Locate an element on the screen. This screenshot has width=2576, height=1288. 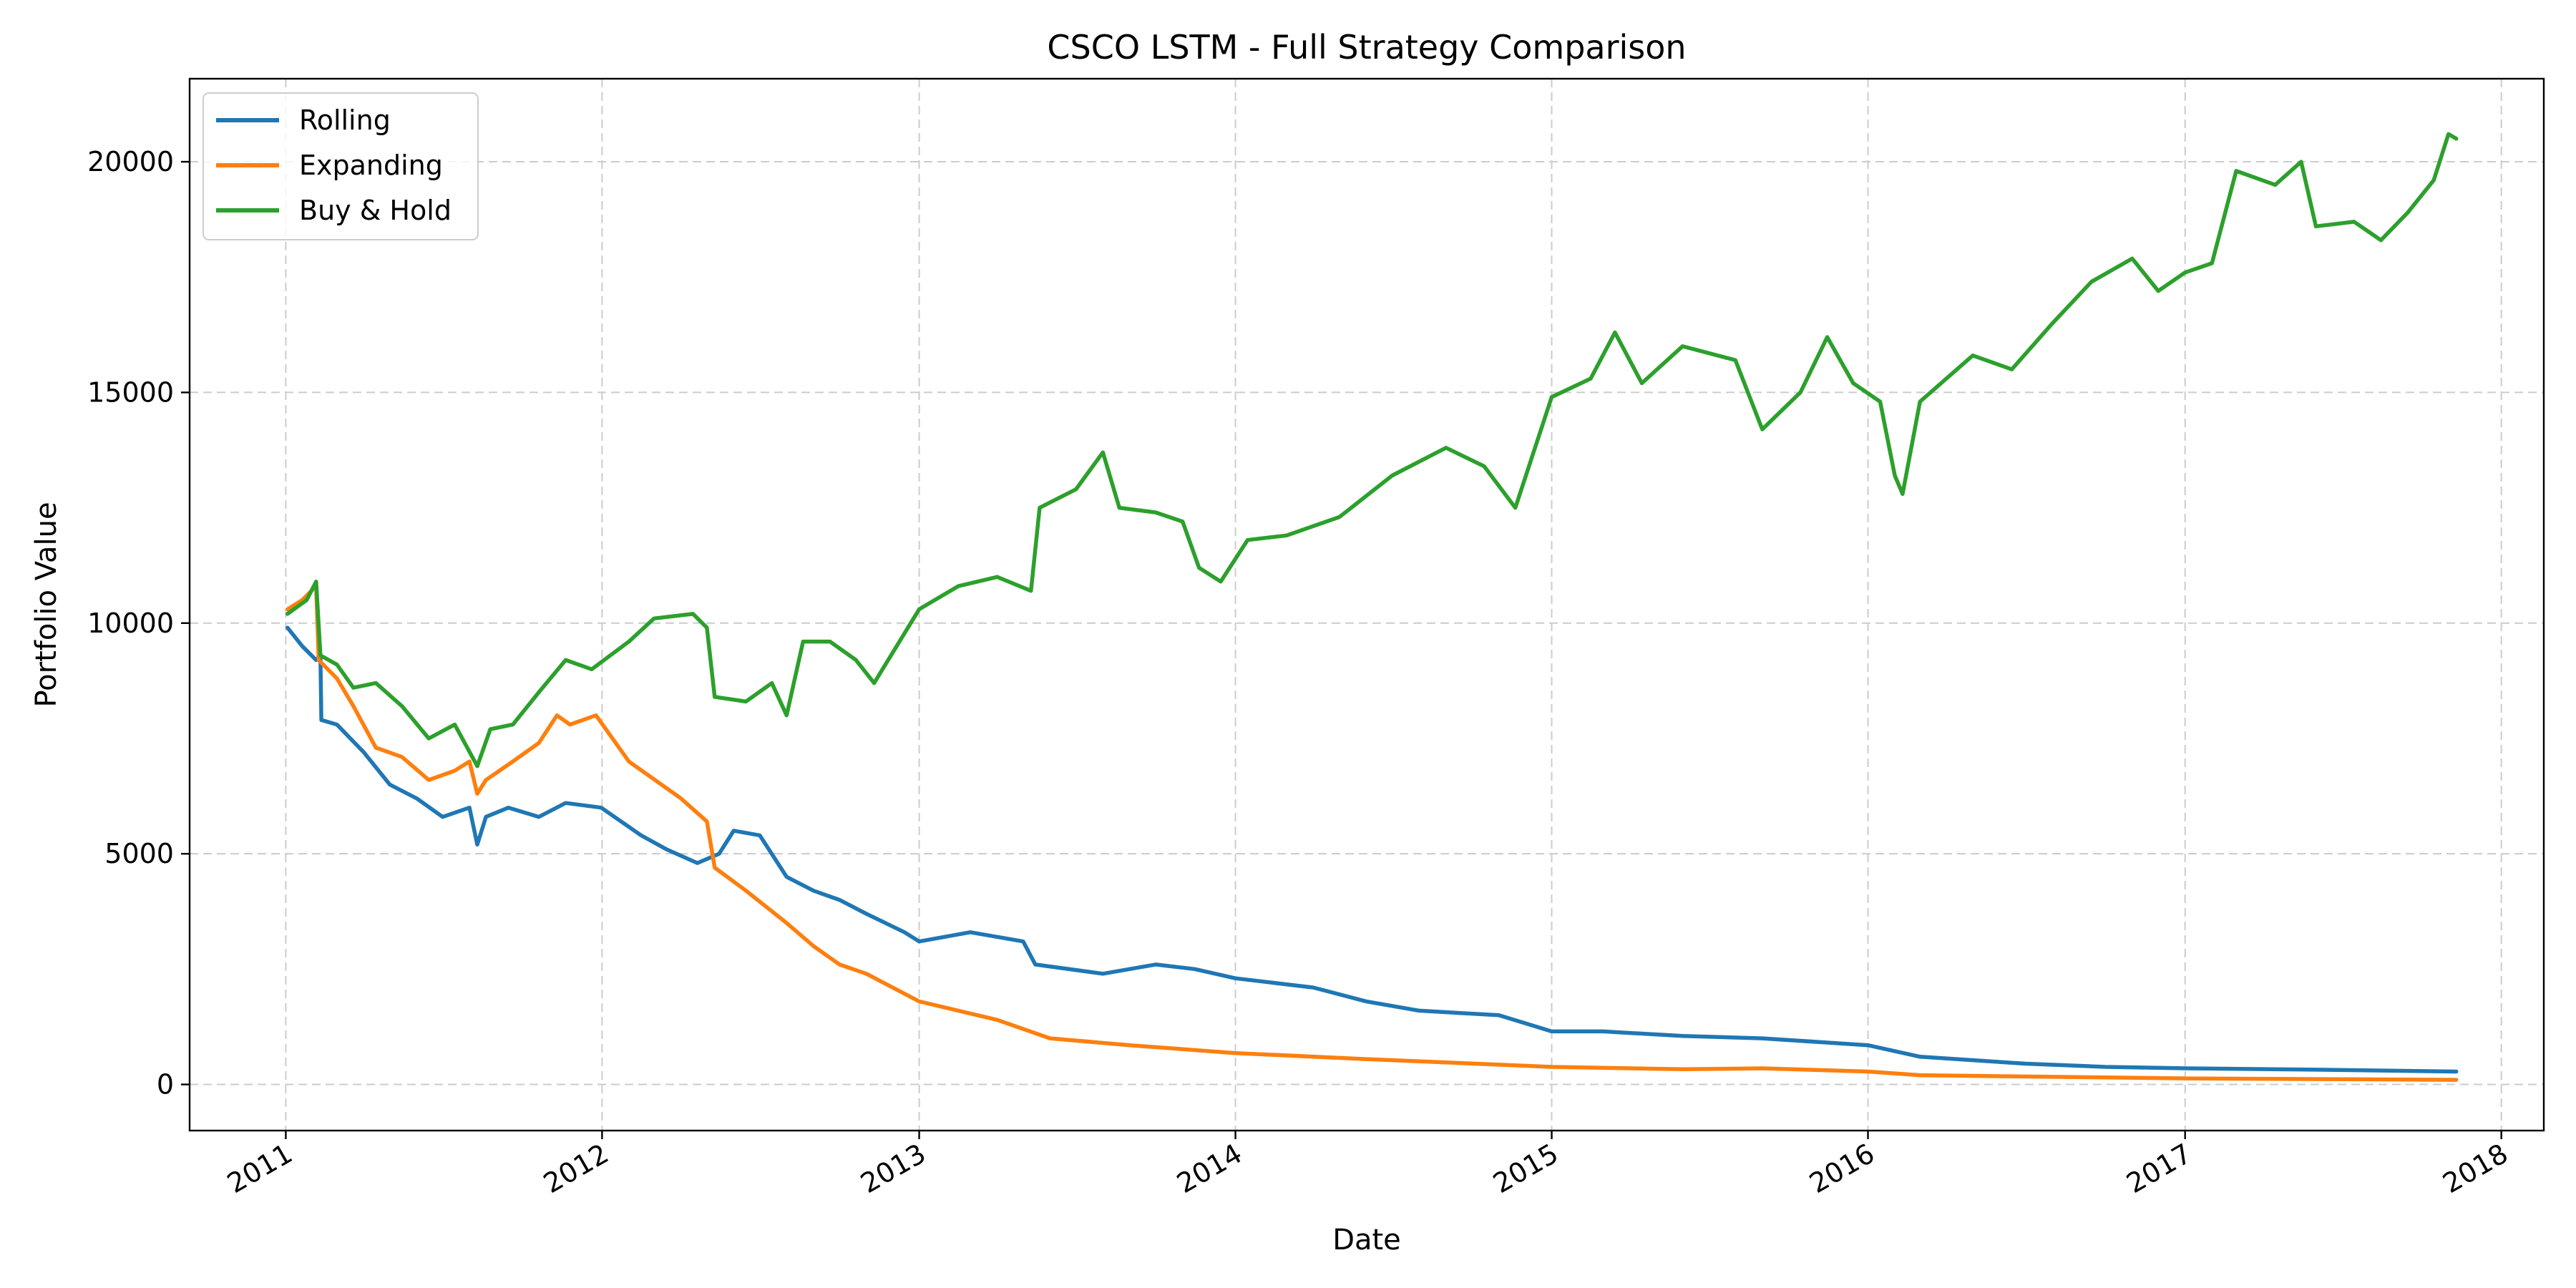
x-axis-label: Date is located at coordinates (1366, 1240).